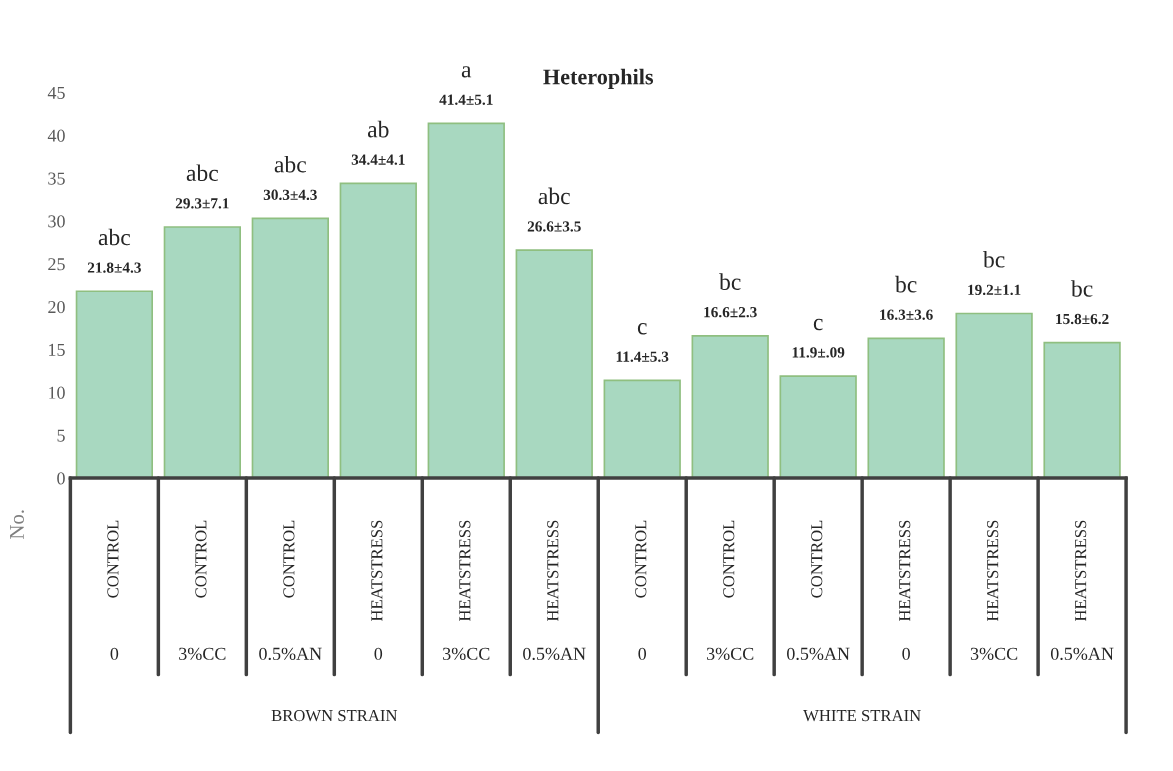  I want to click on text: WHITE STRAIN, so click(862, 716).